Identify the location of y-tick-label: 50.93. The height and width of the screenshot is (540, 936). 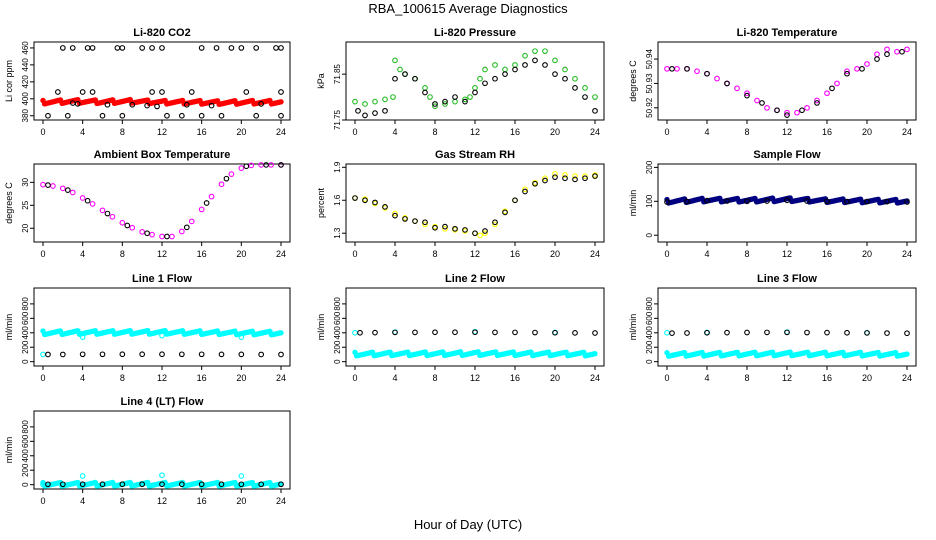
(649, 83).